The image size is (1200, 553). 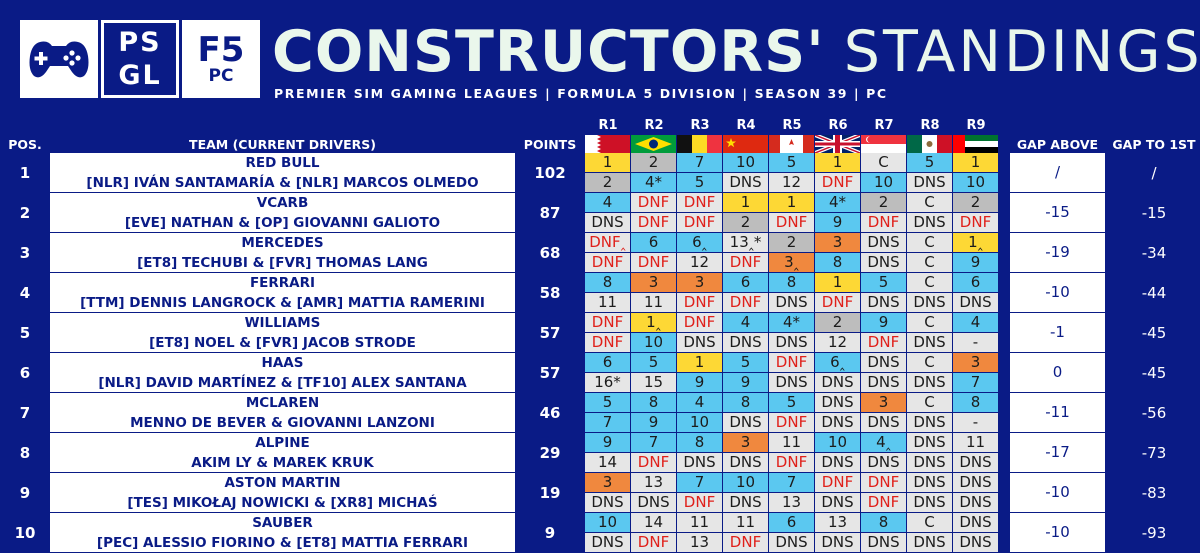 I want to click on gap-first-value: -73, so click(x=1154, y=453).